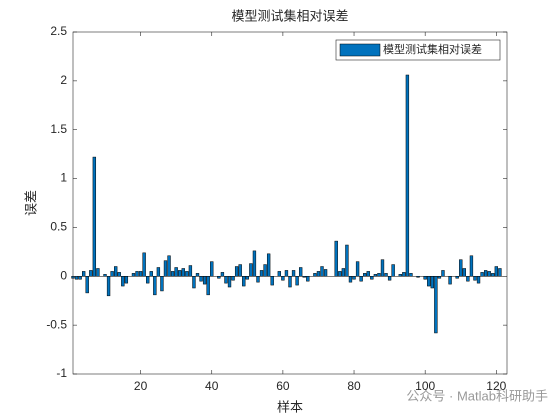 The image size is (560, 420). I want to click on legend-label: 模型测试集相对误差, so click(432, 49).